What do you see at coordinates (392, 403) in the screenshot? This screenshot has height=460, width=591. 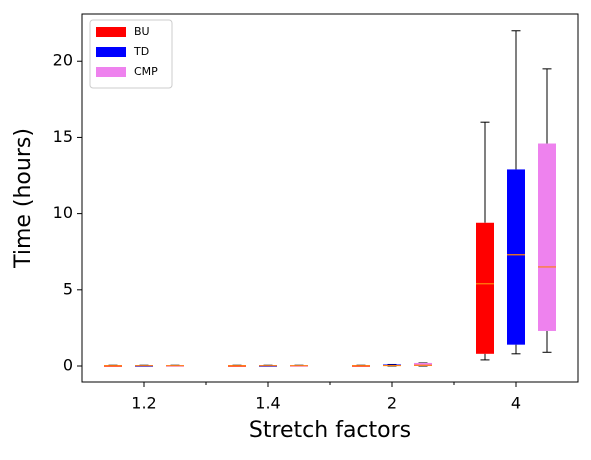 I see `x-tick-label: 2` at bounding box center [392, 403].